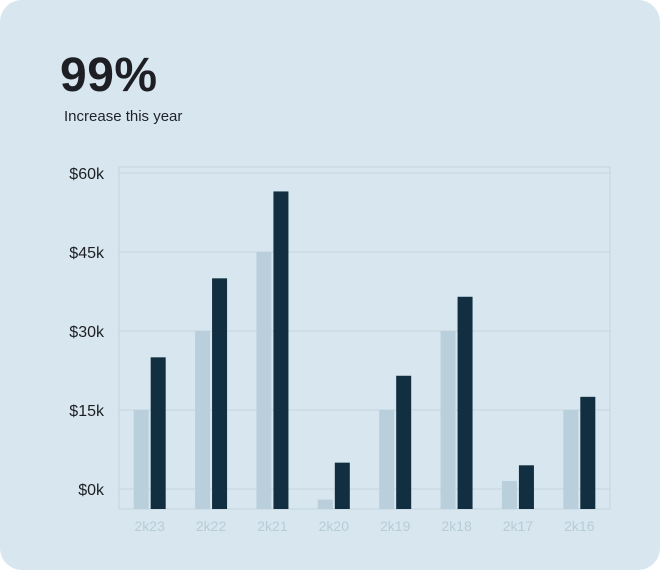 Image resolution: width=660 pixels, height=570 pixels. What do you see at coordinates (211, 526) in the screenshot?
I see `x-tick-label: 2k22` at bounding box center [211, 526].